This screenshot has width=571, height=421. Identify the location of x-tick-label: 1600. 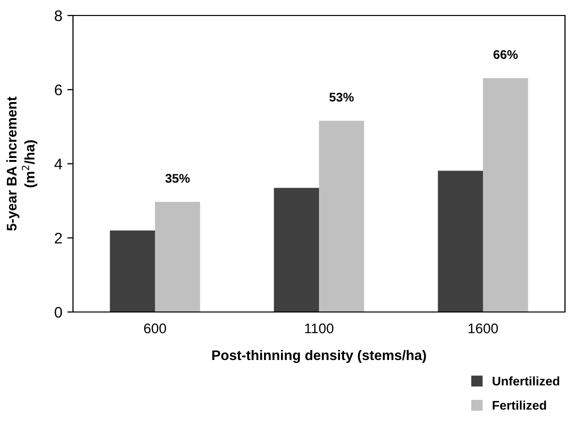
(483, 328).